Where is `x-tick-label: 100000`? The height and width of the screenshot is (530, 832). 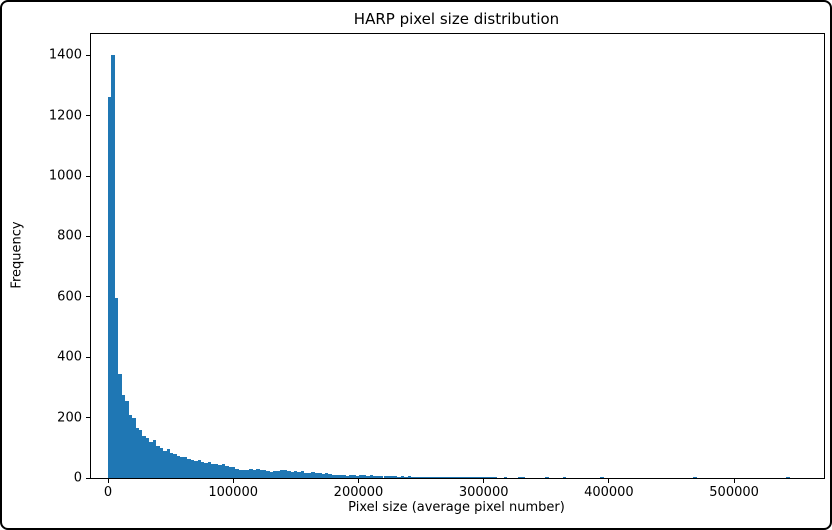 x-tick-label: 100000 is located at coordinates (233, 492).